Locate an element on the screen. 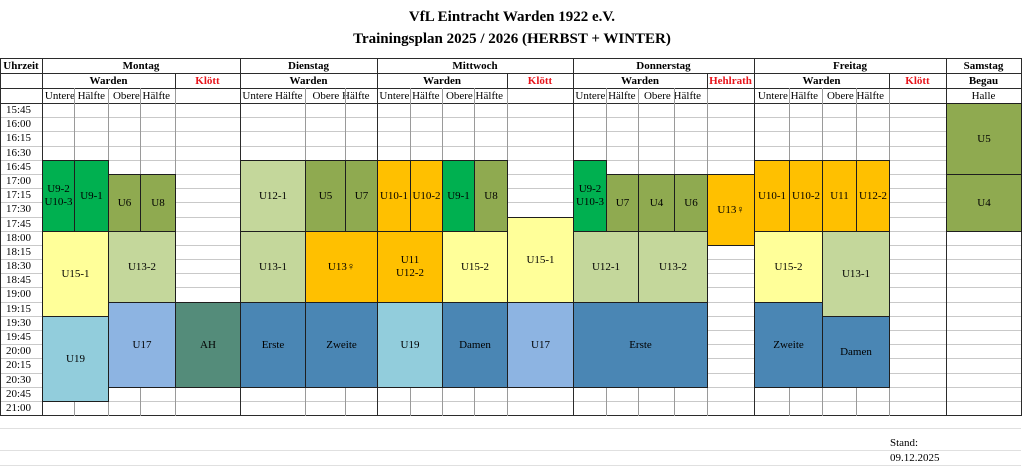 The width and height of the screenshot is (1024, 466). day-header-freitag: Freitag is located at coordinates (849, 65).